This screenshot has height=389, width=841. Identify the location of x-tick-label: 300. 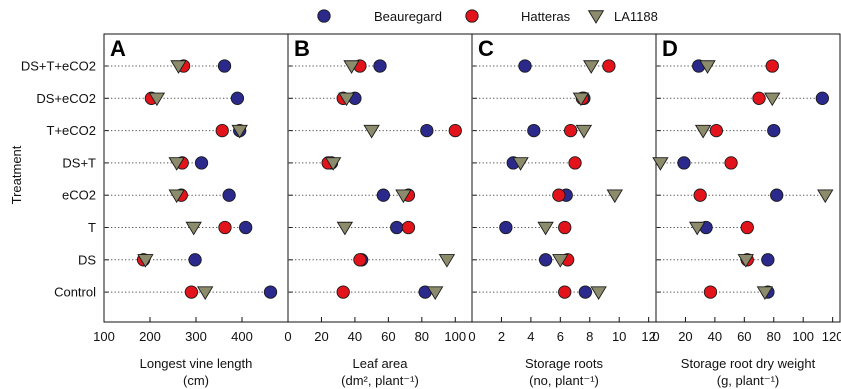
(196, 336).